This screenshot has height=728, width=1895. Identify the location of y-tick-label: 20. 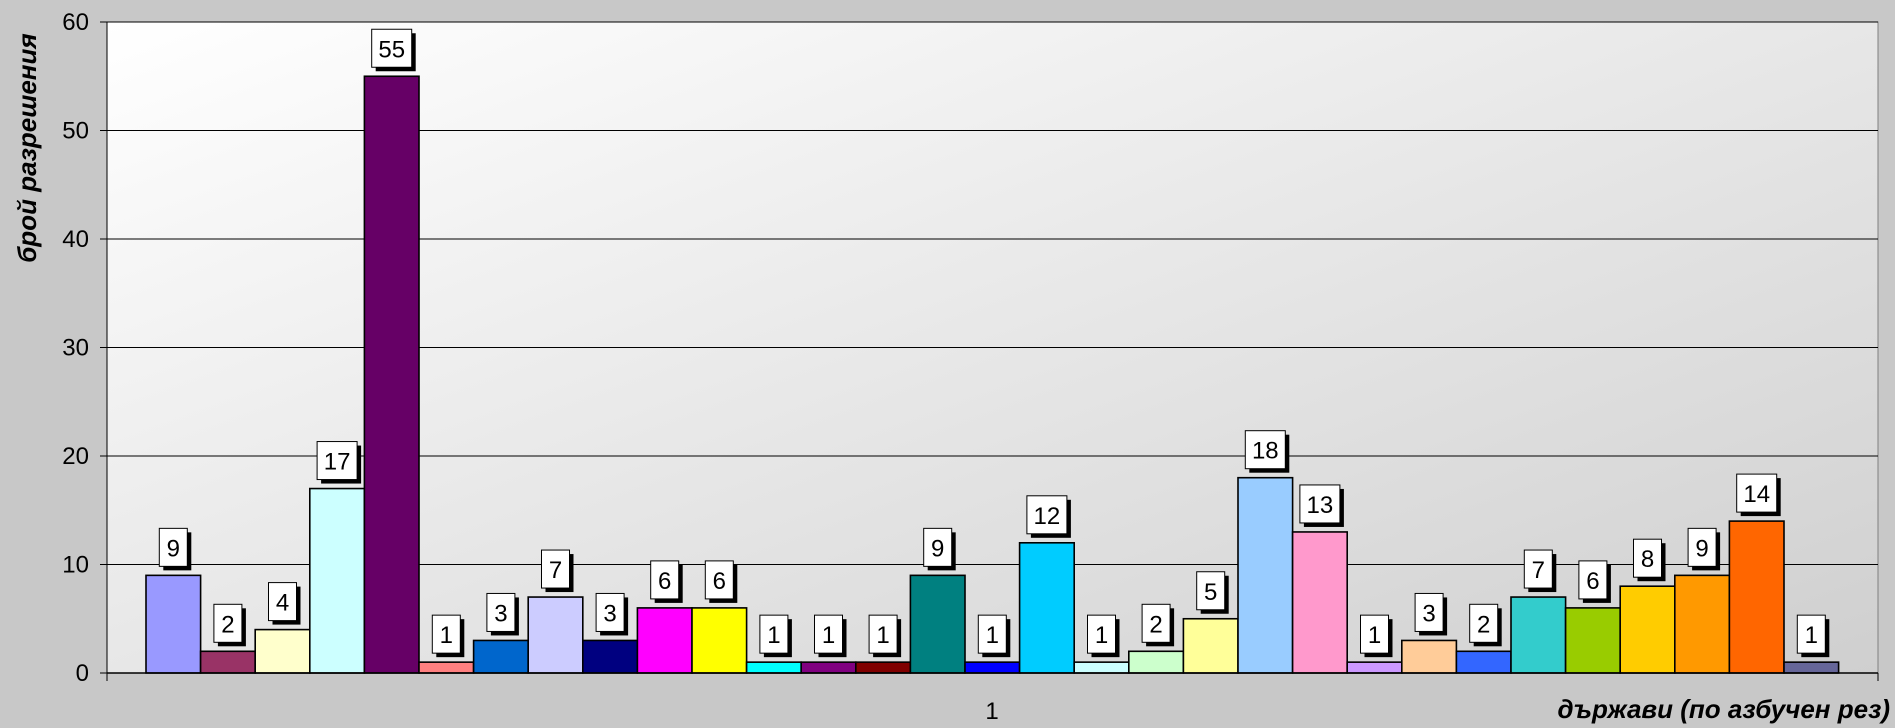
(75, 456).